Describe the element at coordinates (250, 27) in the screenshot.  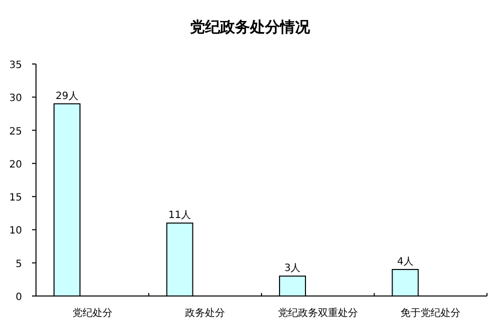
I see `chart-title: 党纪政务处分情况` at that location.